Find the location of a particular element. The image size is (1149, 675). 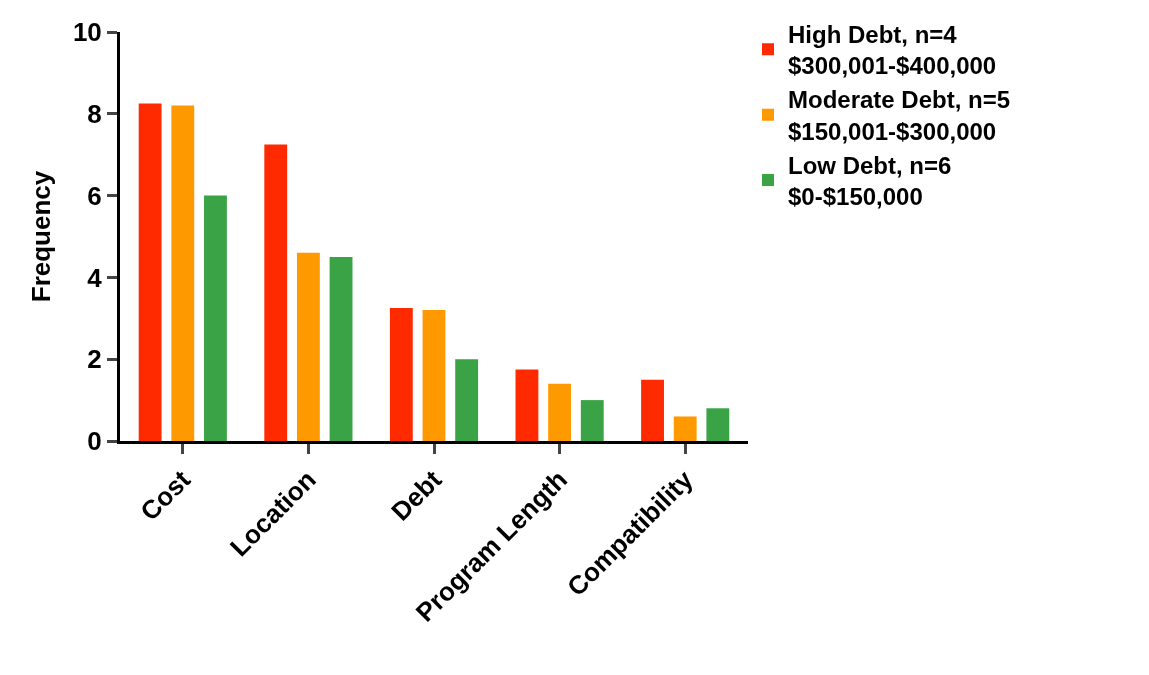

y-tick-label: 4 is located at coordinates (95, 277).